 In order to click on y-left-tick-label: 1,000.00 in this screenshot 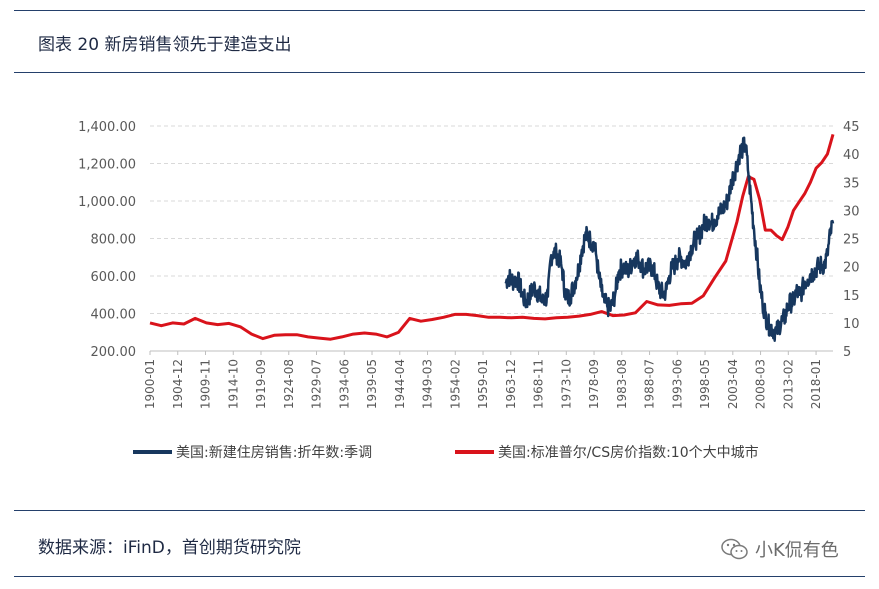, I will do `click(107, 202)`.